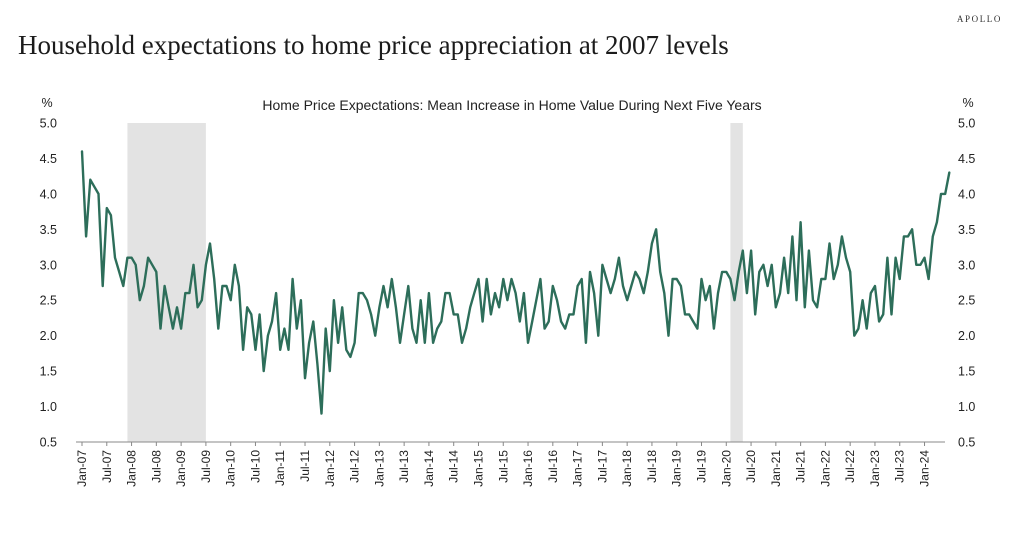 The image size is (1024, 556). What do you see at coordinates (305, 466) in the screenshot?
I see `x-tick-label: Jul-11` at bounding box center [305, 466].